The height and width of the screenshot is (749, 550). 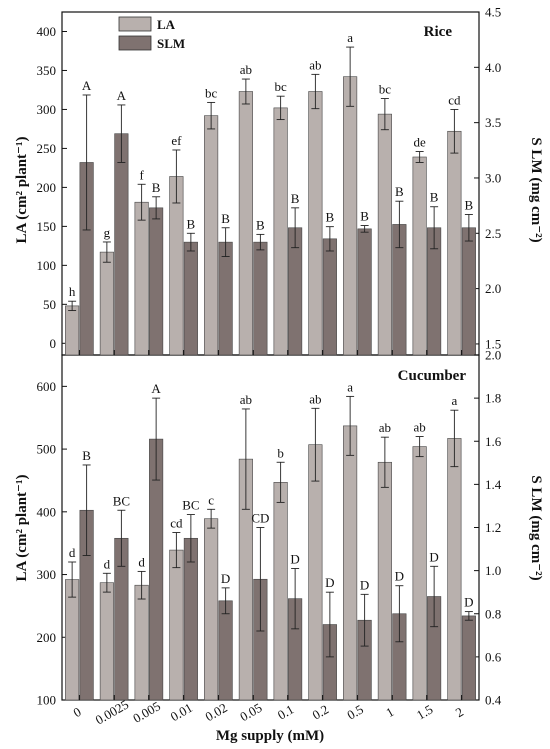 What do you see at coordinates (493, 527) in the screenshot?
I see `cucumber-y2tick-label: 1.2` at bounding box center [493, 527].